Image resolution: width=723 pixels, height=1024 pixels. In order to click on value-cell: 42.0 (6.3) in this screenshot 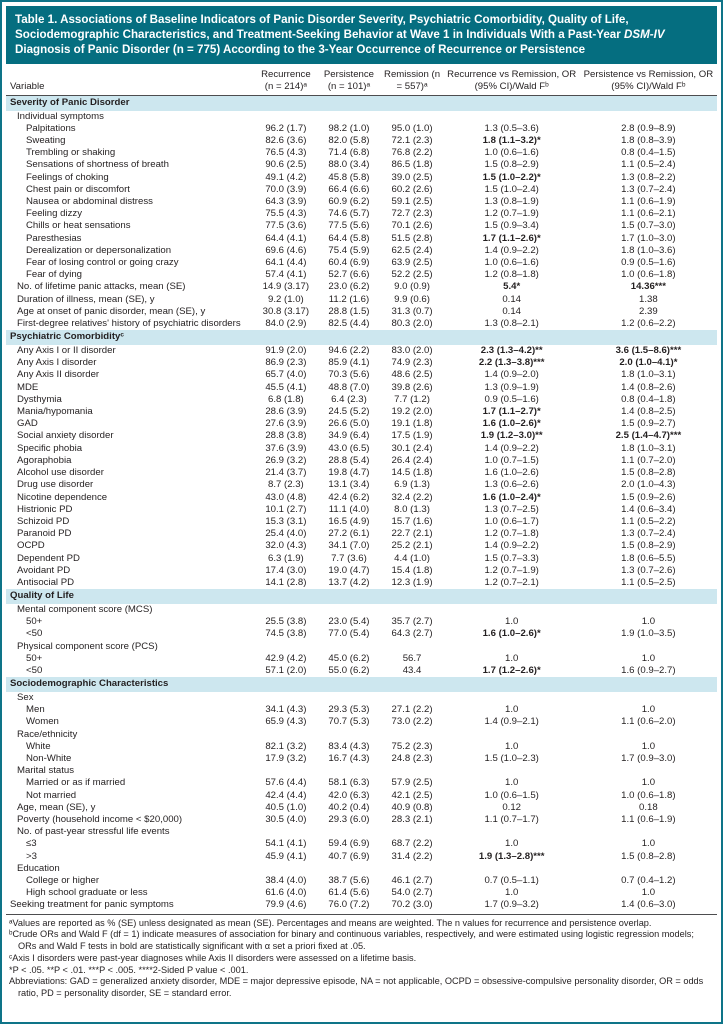, I will do `click(349, 795)`.